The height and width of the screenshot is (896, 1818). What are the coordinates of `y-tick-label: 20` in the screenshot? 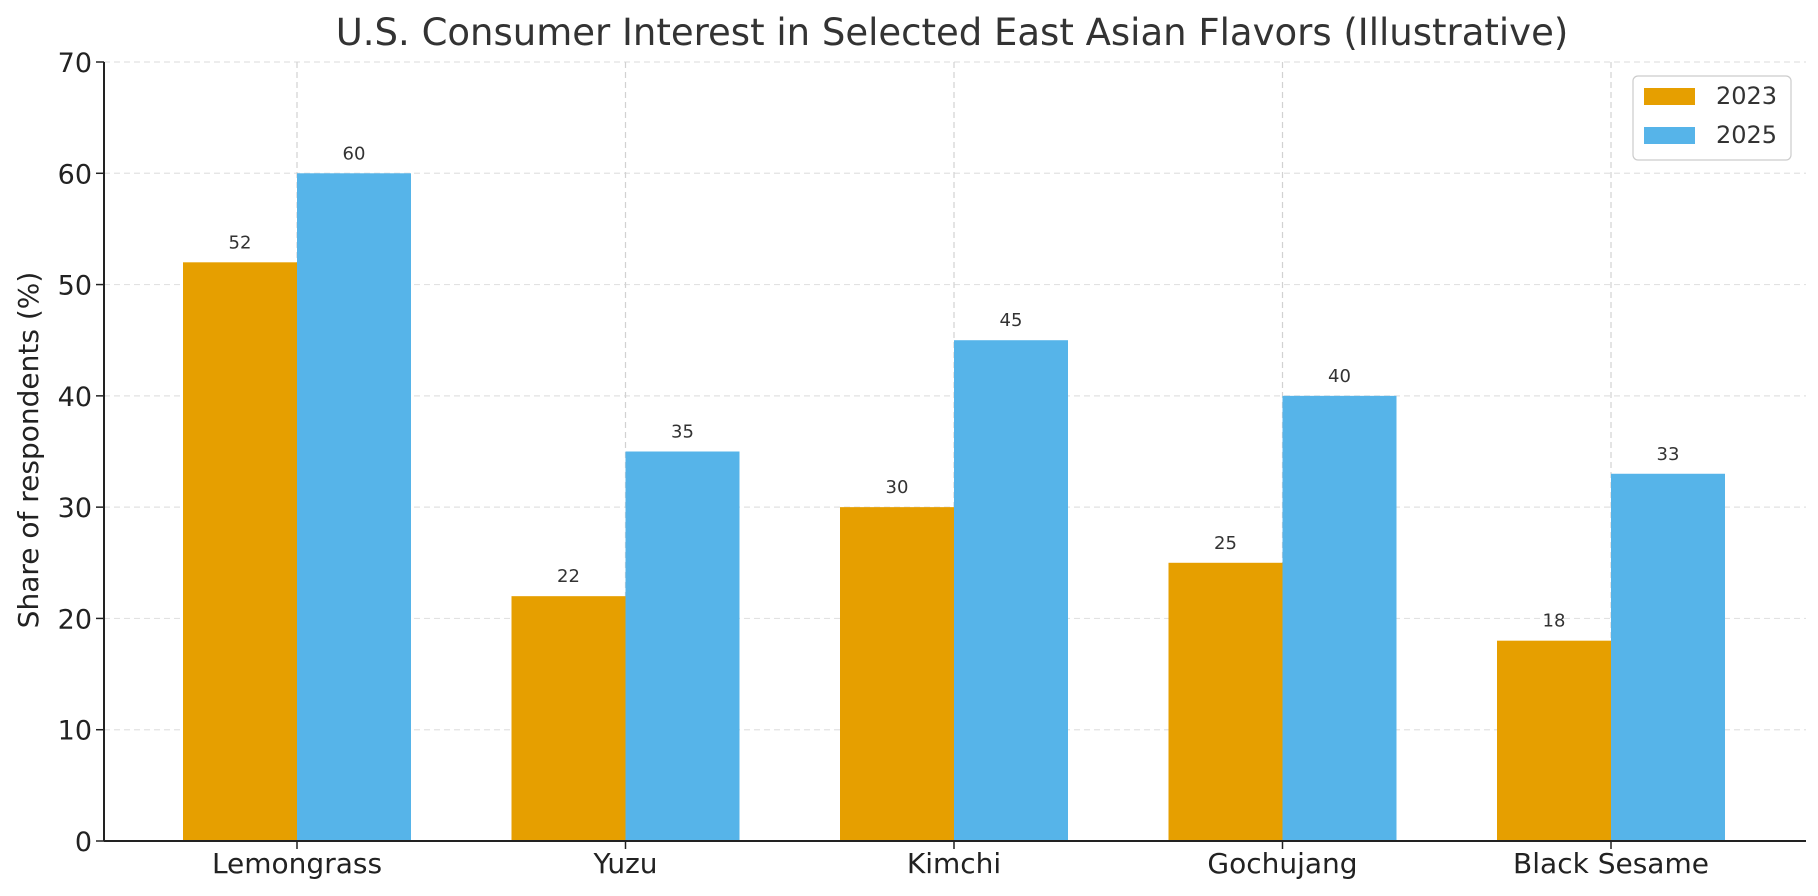 It's located at (75, 619).